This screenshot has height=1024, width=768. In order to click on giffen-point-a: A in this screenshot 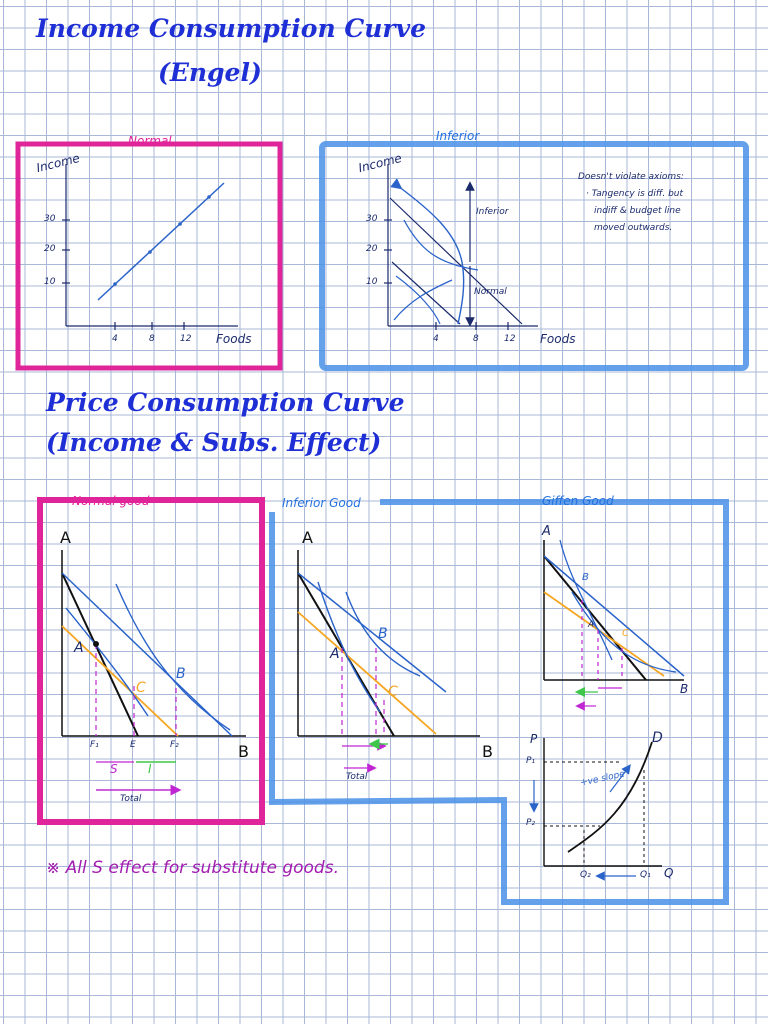, I will do `click(591, 625)`.